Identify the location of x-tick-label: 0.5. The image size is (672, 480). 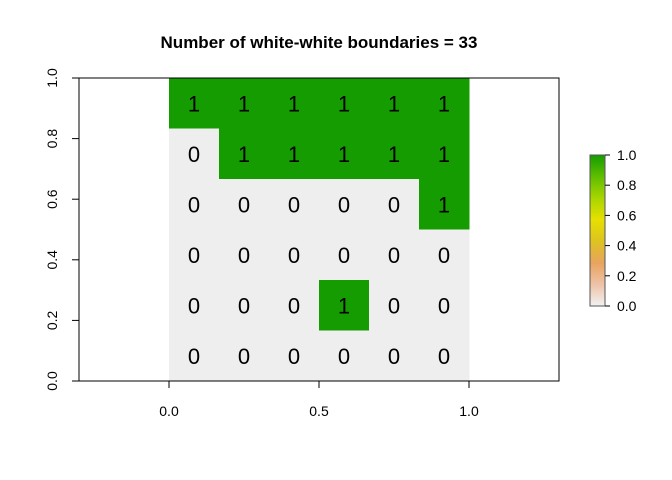
(319, 411).